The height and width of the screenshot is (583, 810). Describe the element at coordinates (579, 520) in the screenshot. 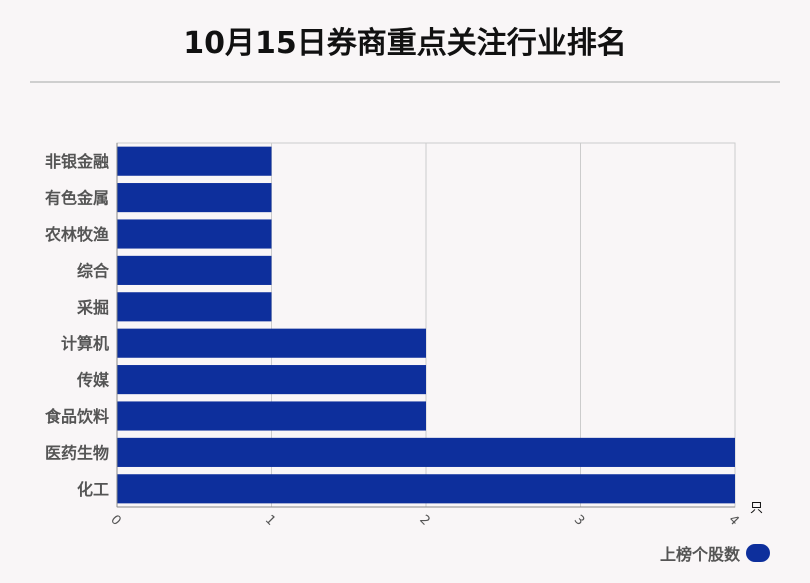

I see `x-tick-label: 3` at that location.